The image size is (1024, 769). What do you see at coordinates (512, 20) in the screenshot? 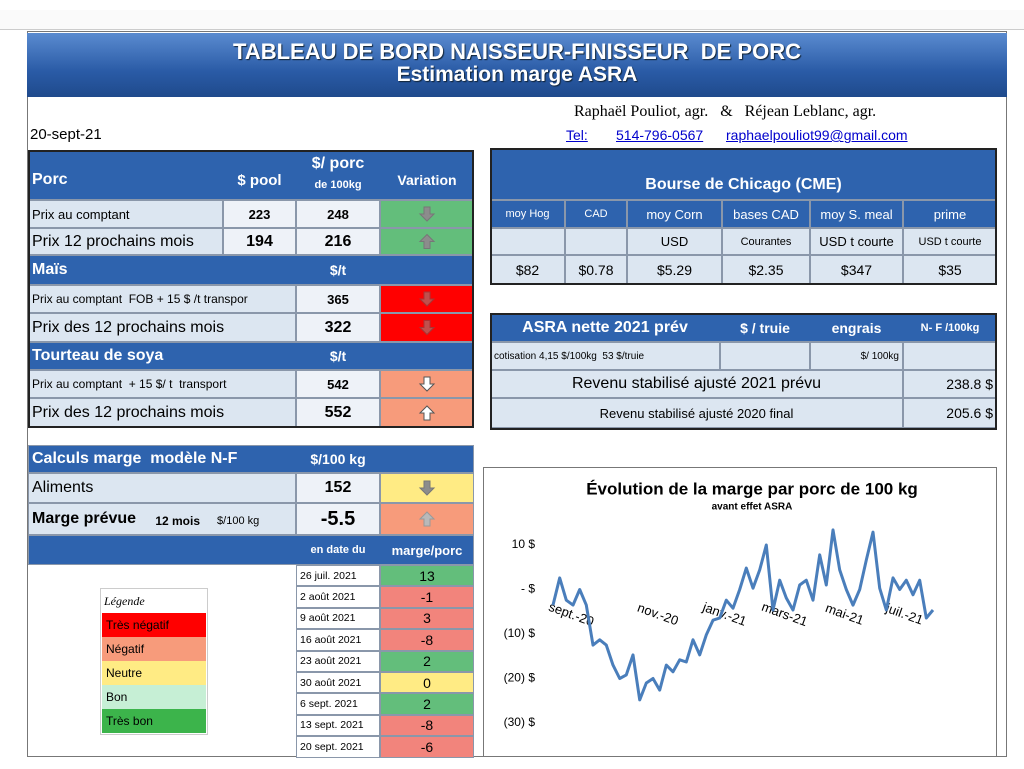
I see `sheet-strip` at bounding box center [512, 20].